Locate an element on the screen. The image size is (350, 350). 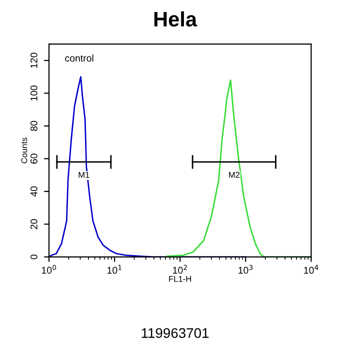
text: 119963701 is located at coordinates (175, 333).